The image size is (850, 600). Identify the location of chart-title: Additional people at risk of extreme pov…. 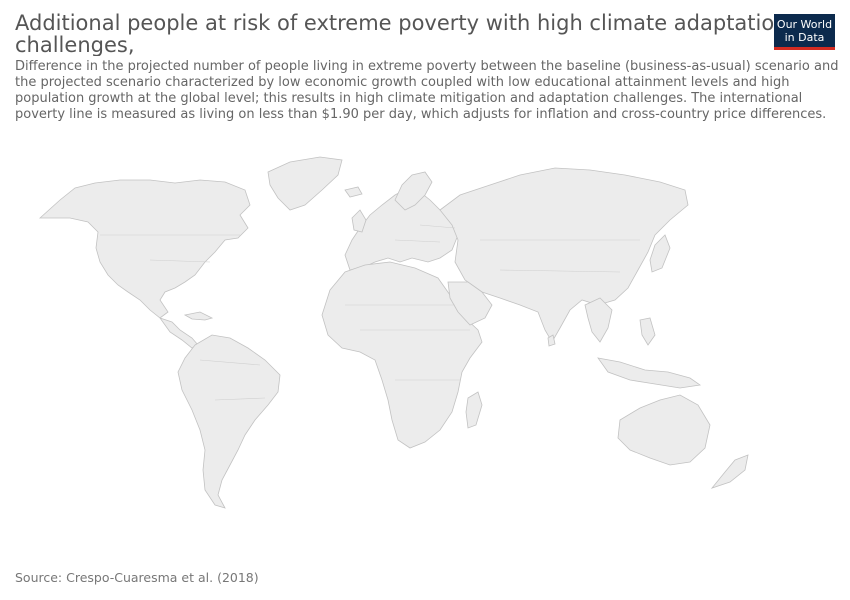
(432, 34).